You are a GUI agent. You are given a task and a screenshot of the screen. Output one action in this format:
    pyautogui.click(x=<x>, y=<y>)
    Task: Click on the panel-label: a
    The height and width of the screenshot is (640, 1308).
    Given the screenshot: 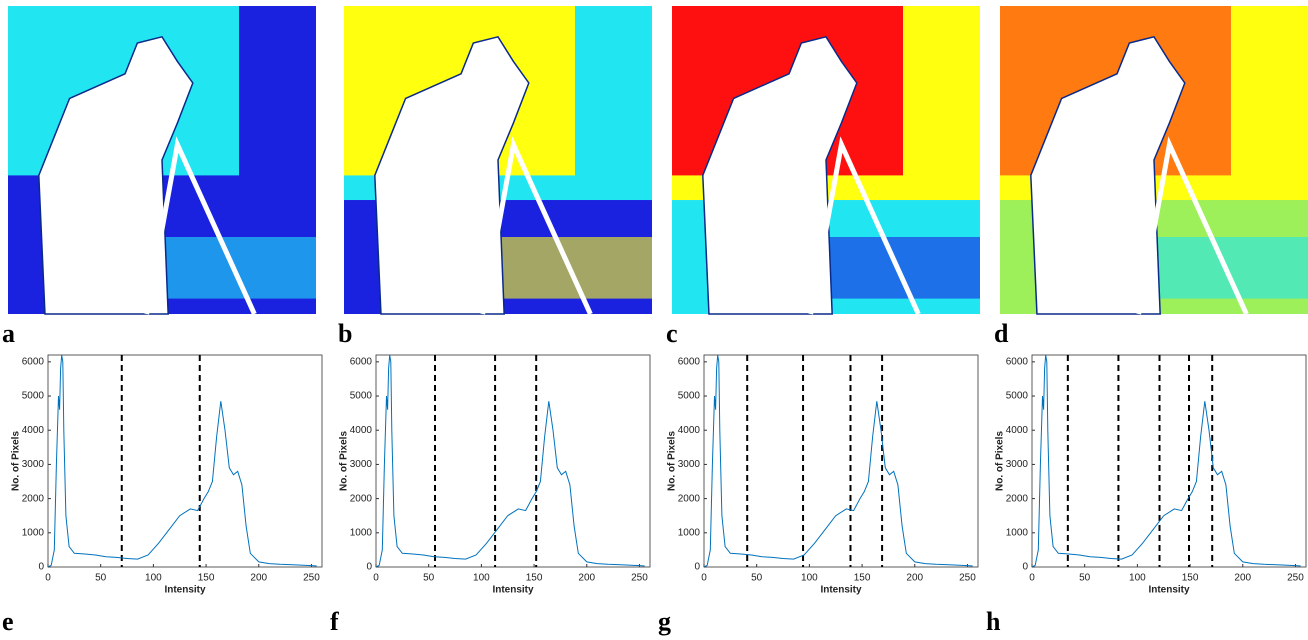 What is the action you would take?
    pyautogui.click(x=8, y=333)
    